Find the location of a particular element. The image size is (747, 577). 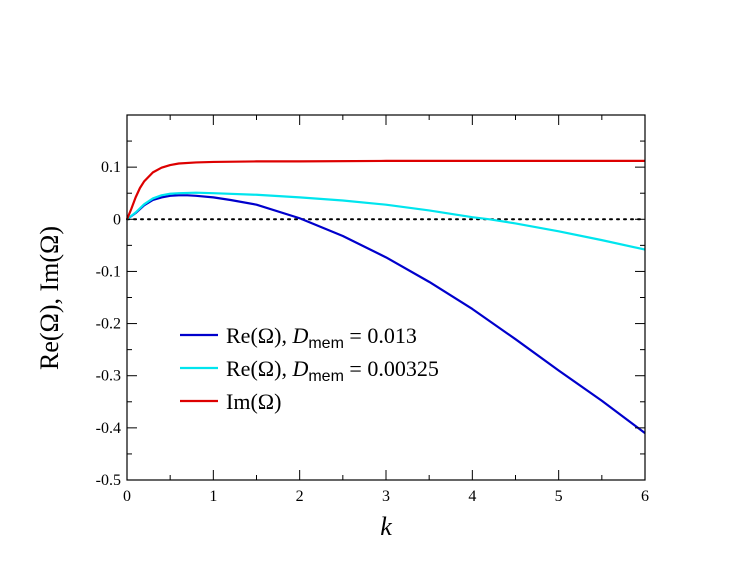

x-tick-label: 0 is located at coordinates (127, 496).